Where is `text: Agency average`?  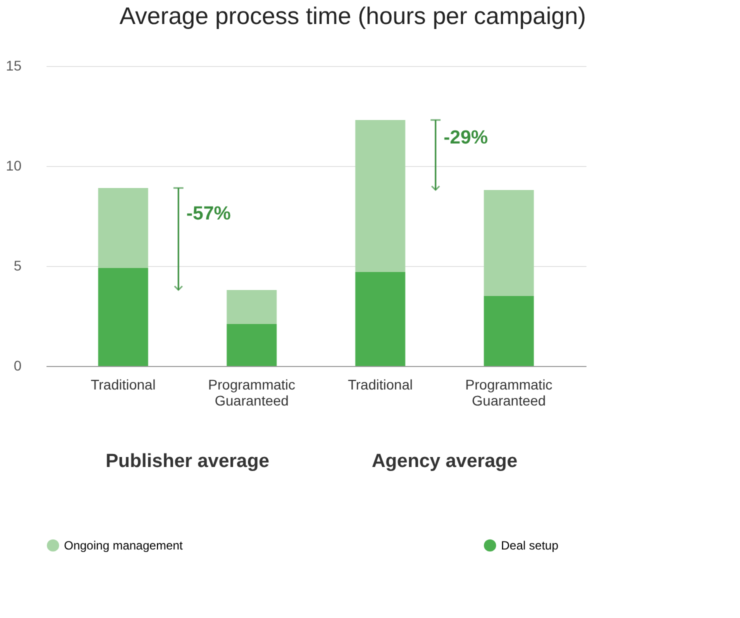
text: Agency average is located at coordinates (445, 461).